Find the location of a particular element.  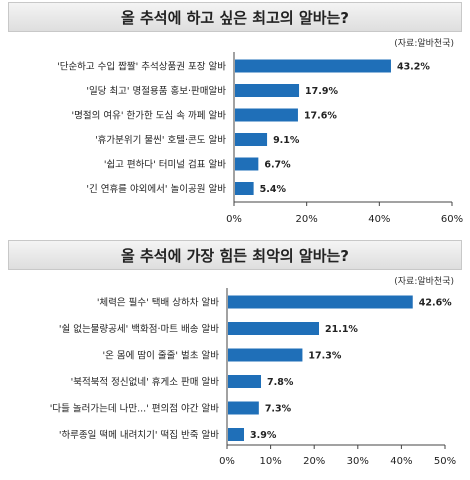

data-label: 17.3% is located at coordinates (324, 356).